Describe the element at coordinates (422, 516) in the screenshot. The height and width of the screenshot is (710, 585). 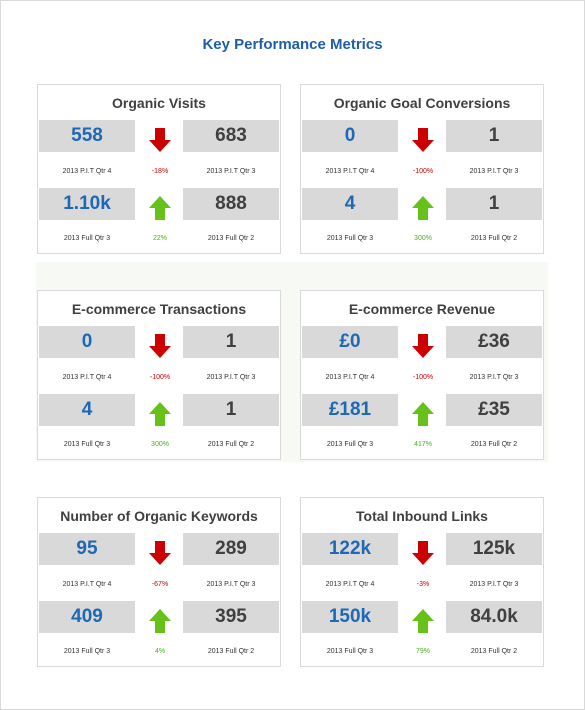
I see `card-title: Total Inbound Links` at that location.